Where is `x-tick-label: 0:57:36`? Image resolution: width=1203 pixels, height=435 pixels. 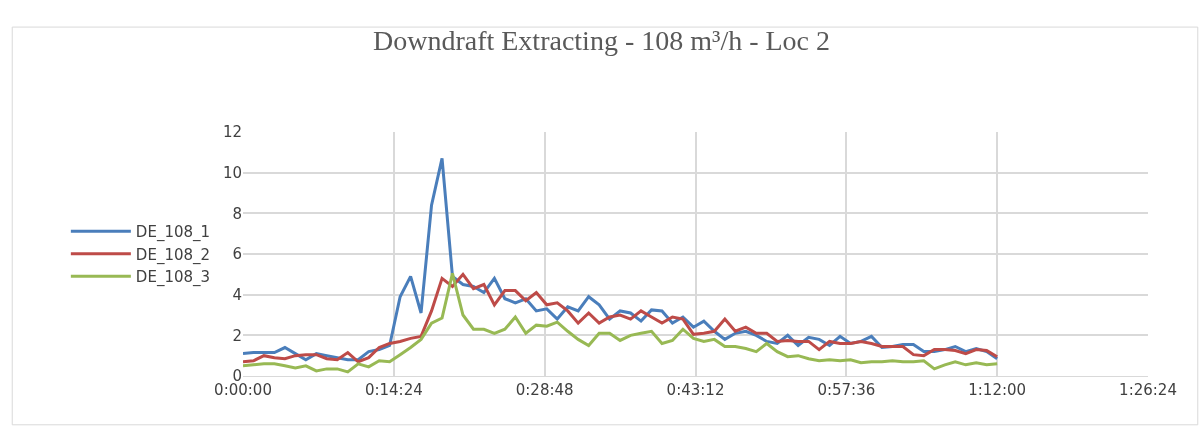
x-tick-label: 0:57:36 is located at coordinates (846, 390).